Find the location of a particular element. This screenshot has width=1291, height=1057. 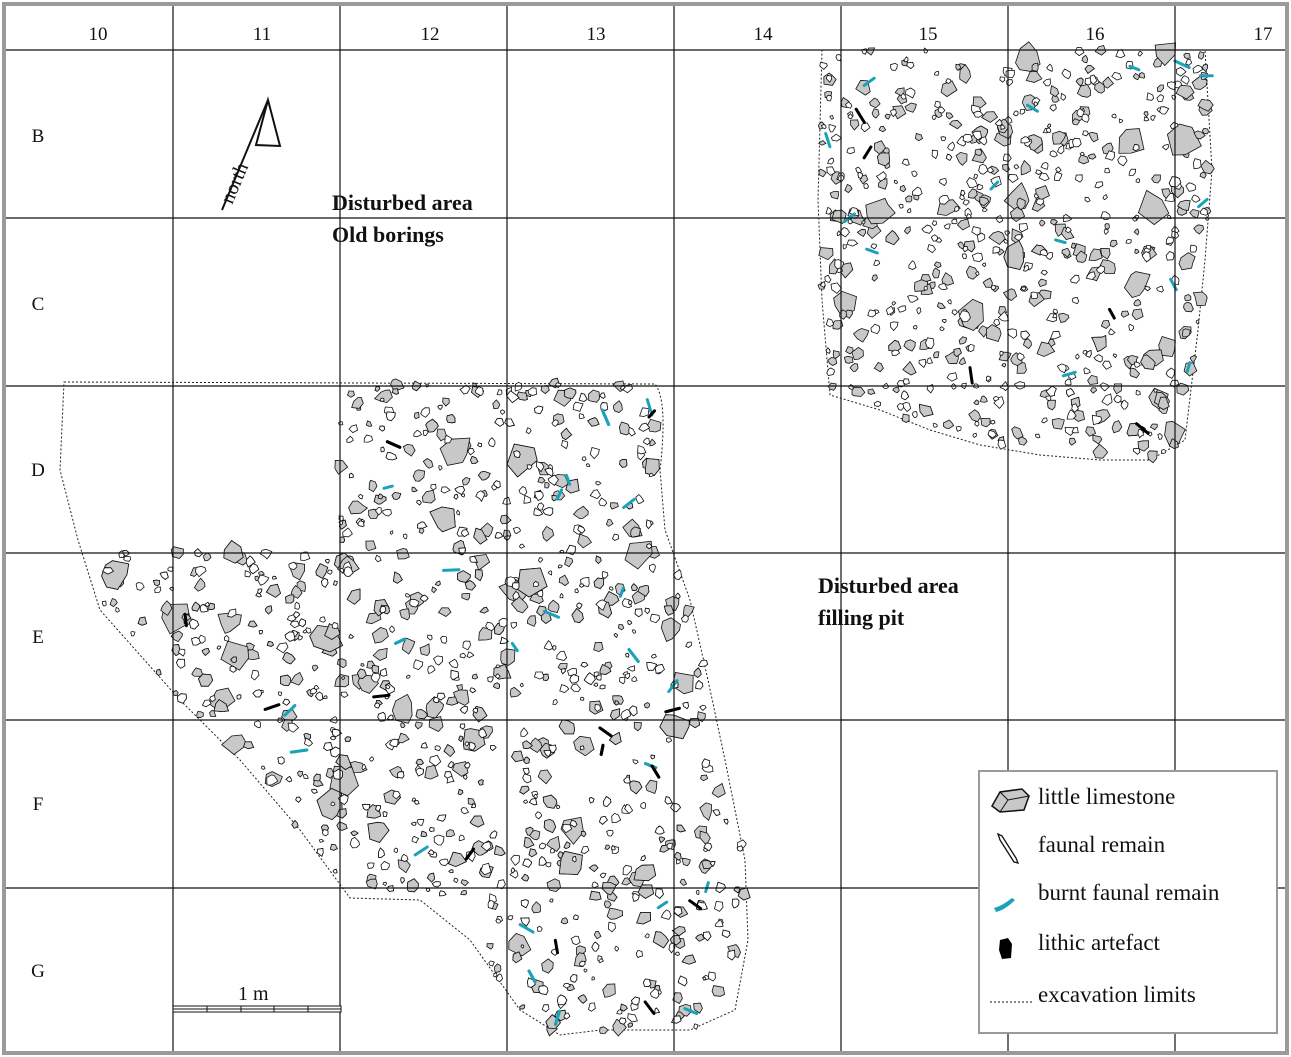

excavation-limit-north is located at coordinates (1015, 255).